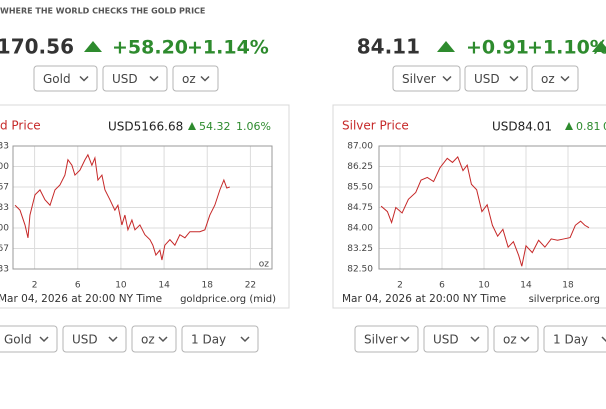  What do you see at coordinates (360, 167) in the screenshot?
I see `y-tick-label: 86.25` at bounding box center [360, 167].